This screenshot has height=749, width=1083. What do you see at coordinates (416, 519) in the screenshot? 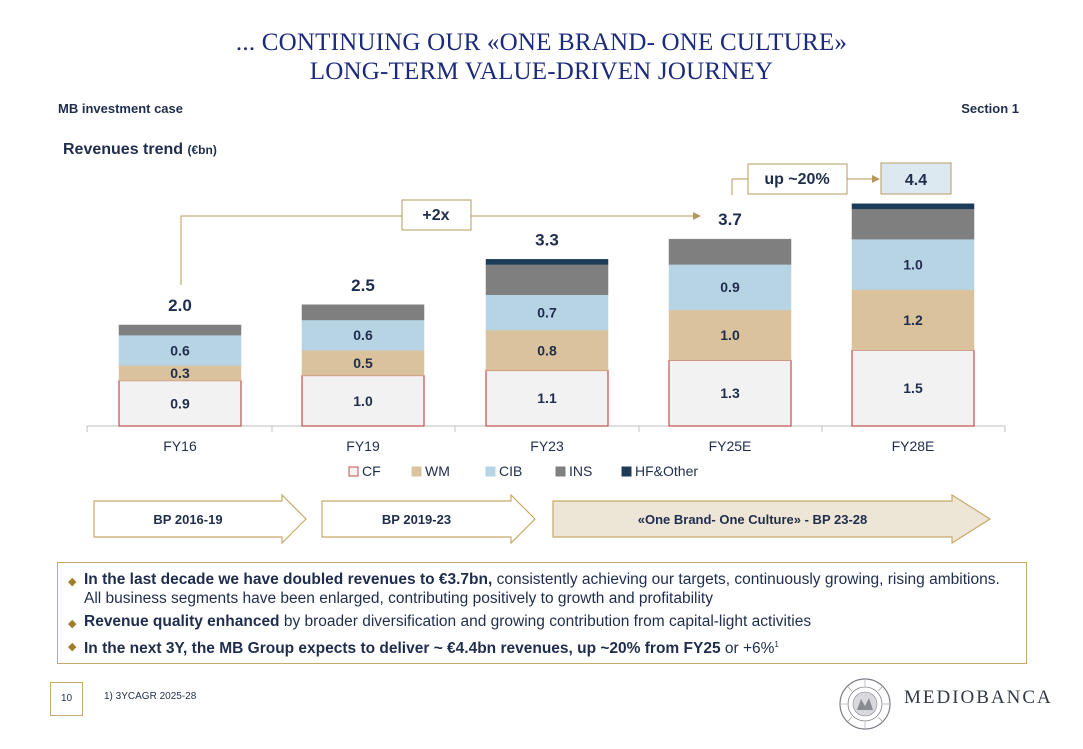
I see `phase-label: BP 2019-23` at bounding box center [416, 519].